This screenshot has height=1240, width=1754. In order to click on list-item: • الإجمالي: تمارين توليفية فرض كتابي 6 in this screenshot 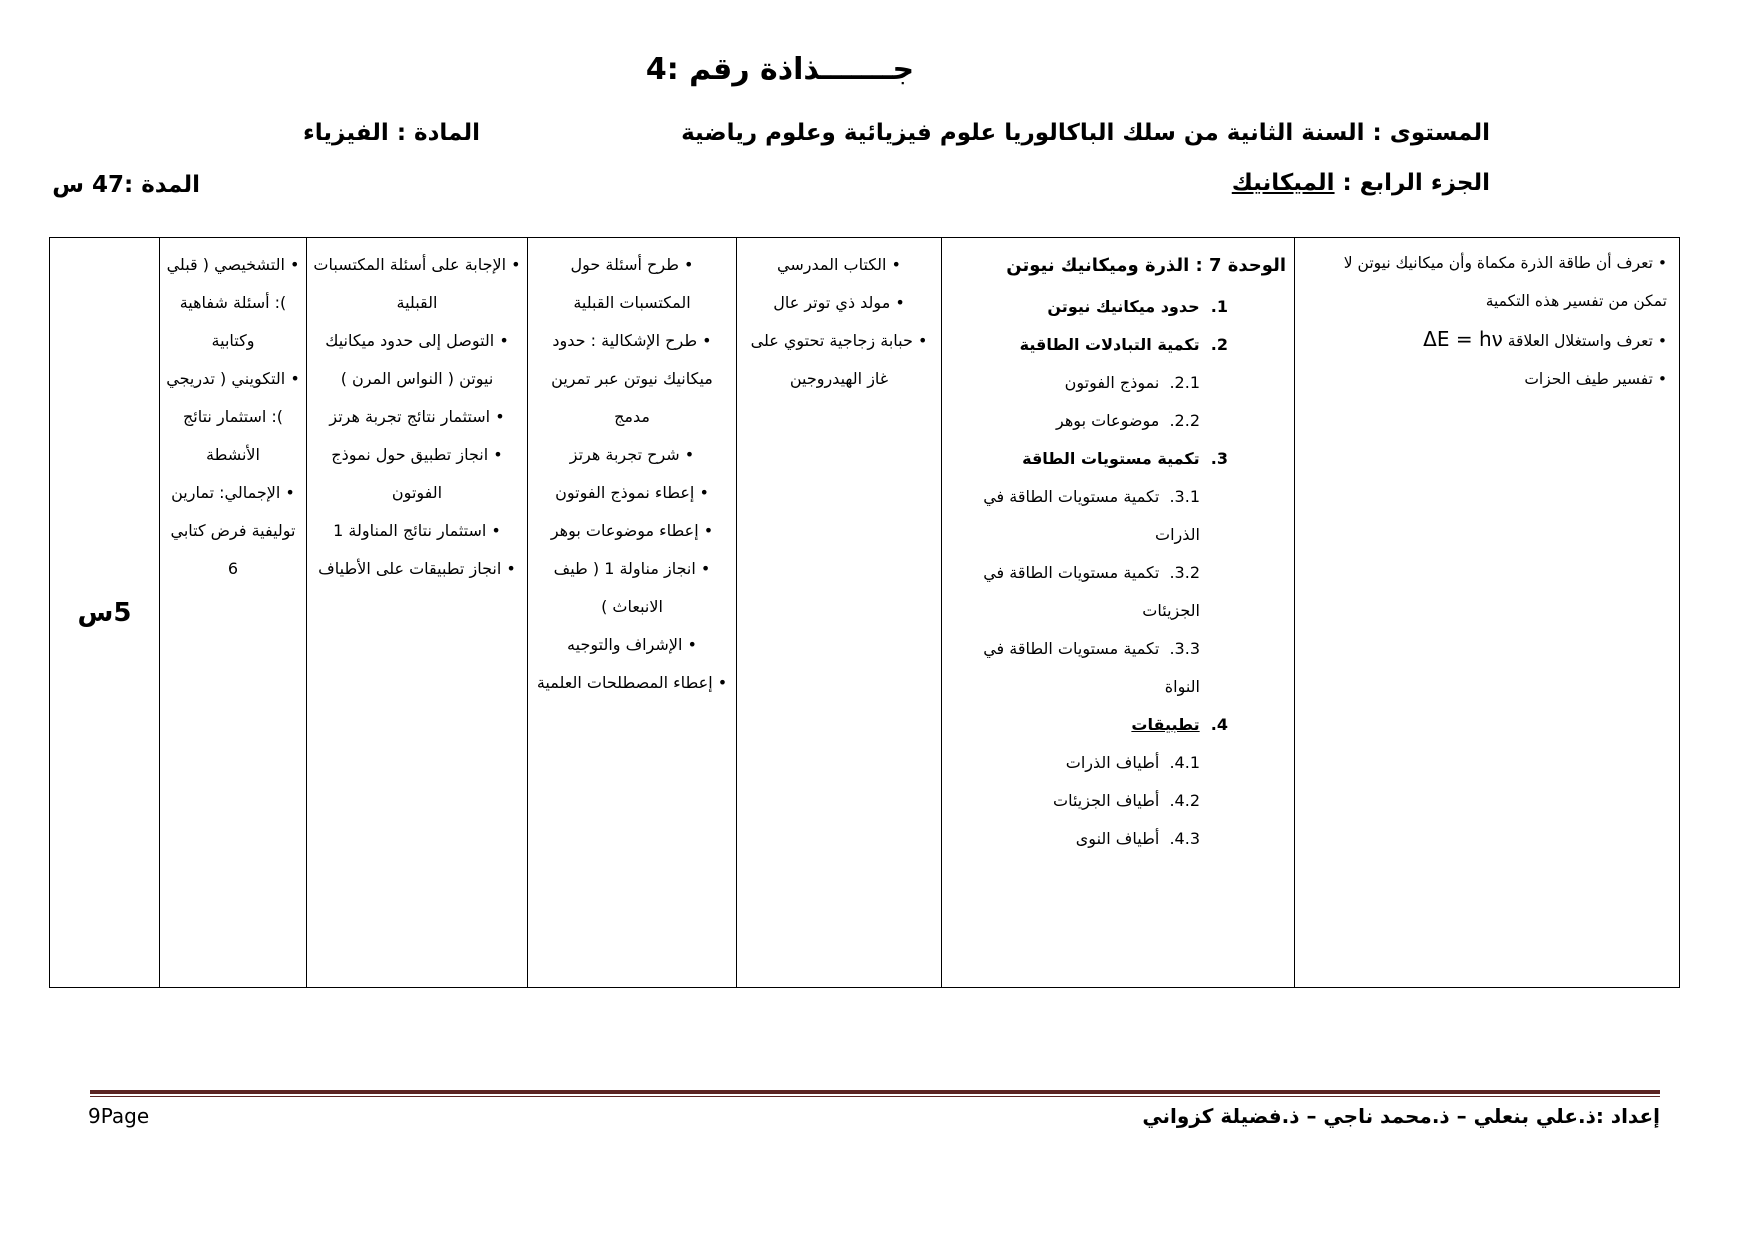, I will do `click(233, 530)`.